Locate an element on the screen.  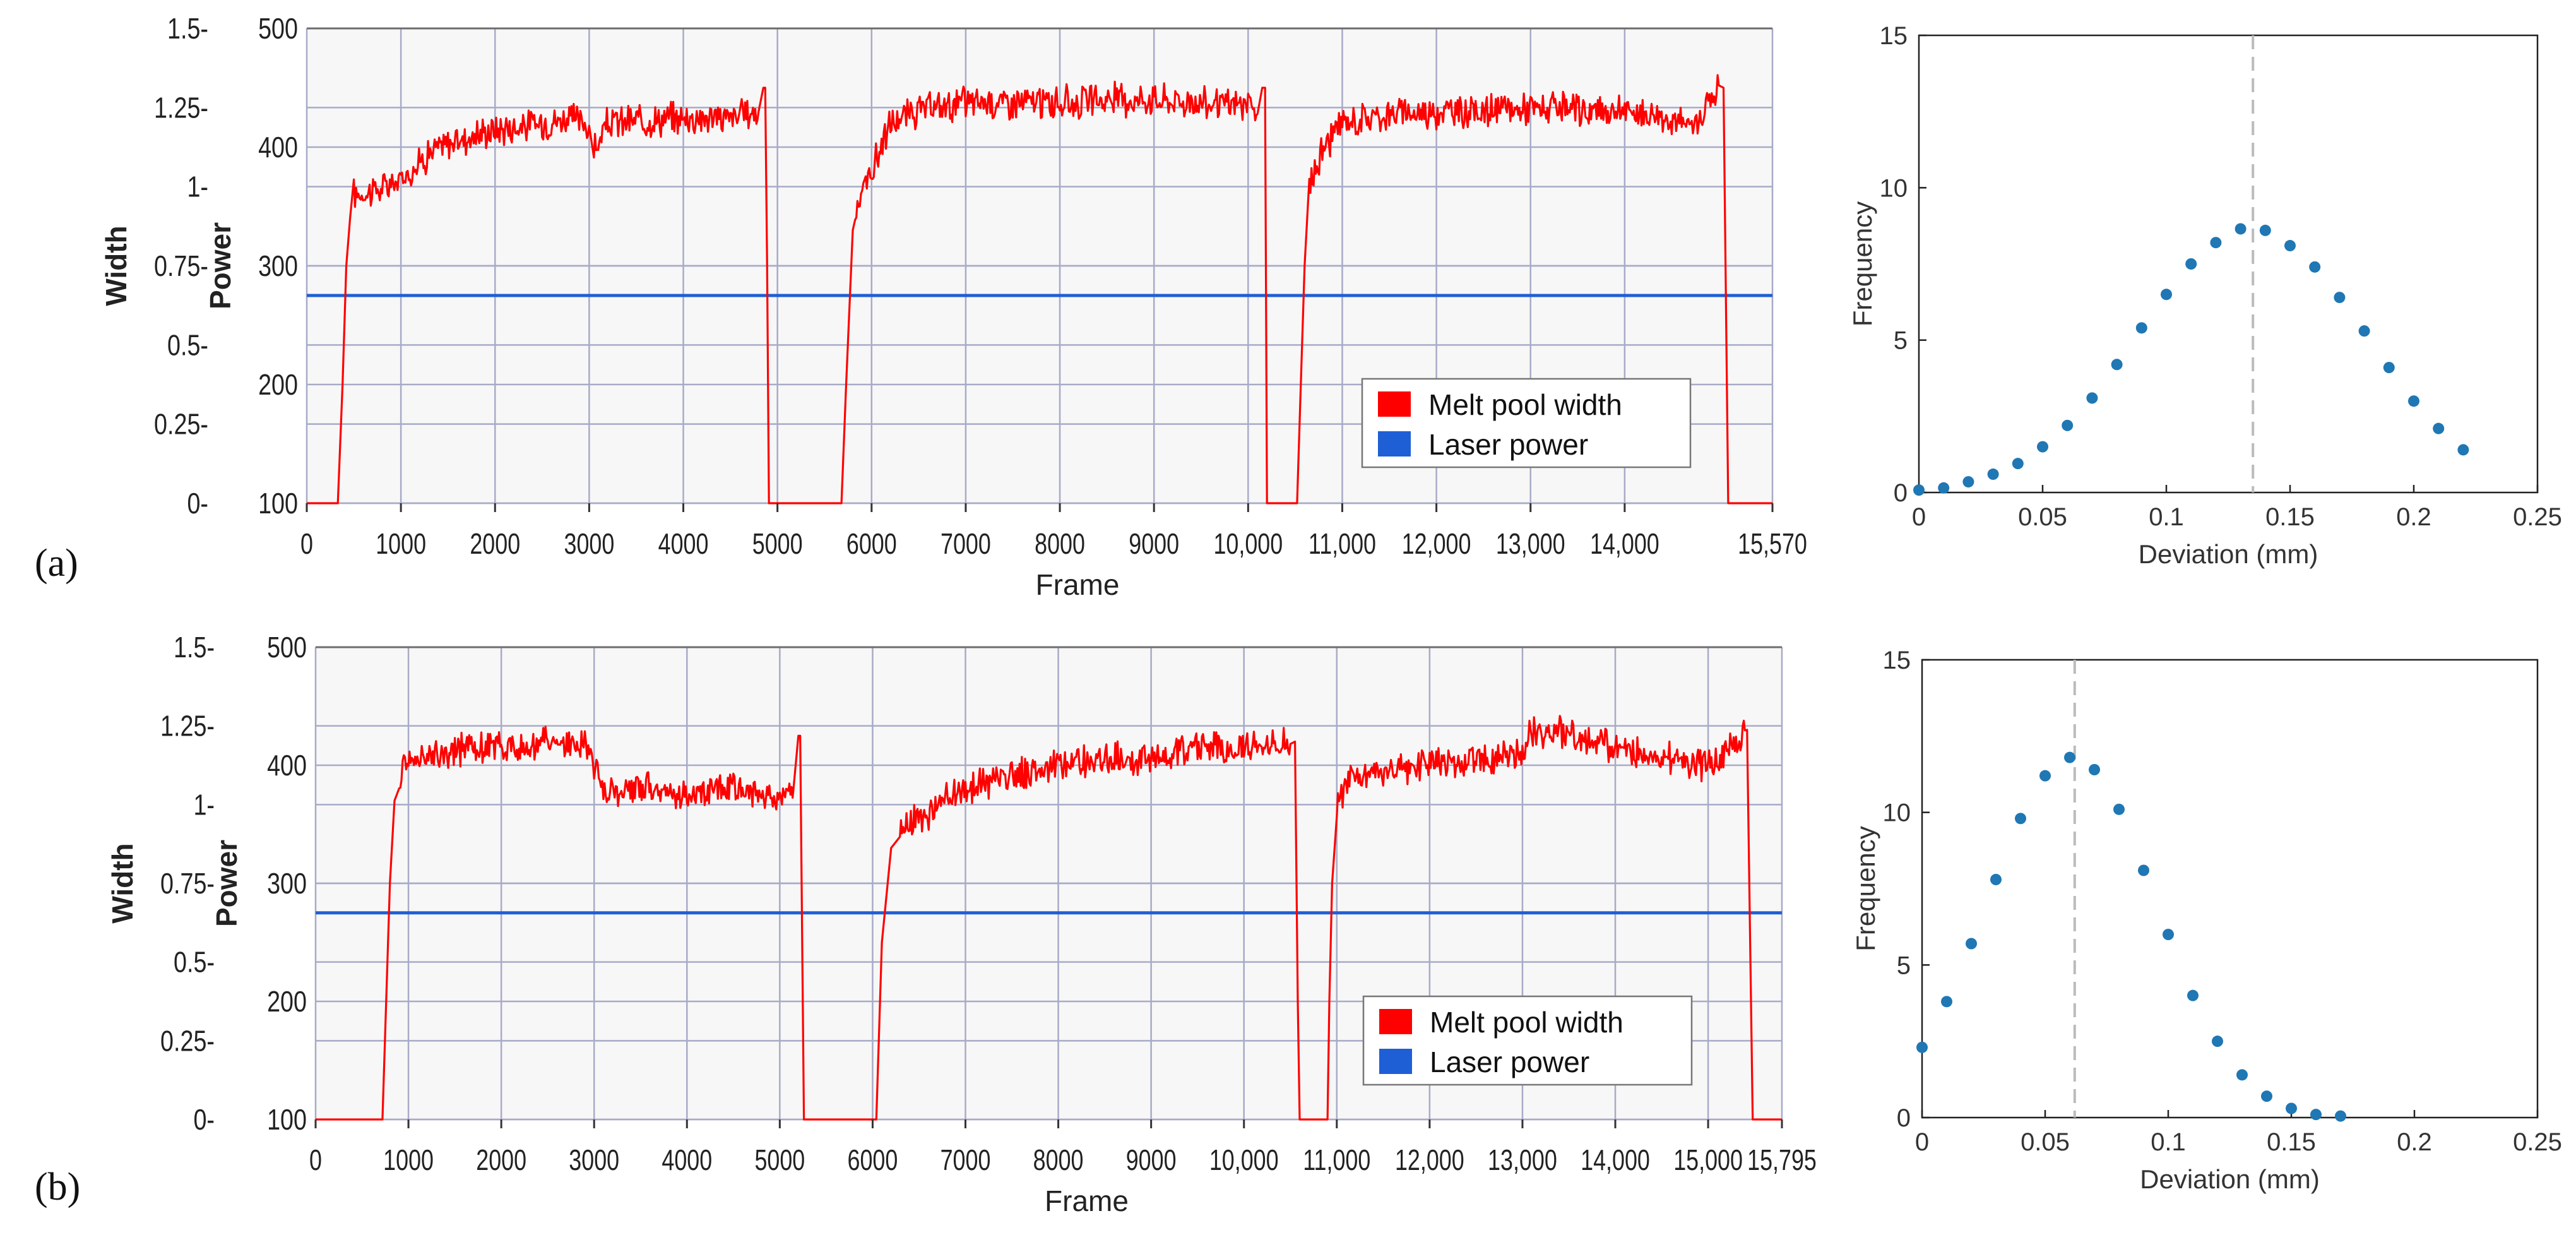
hist-x-tick-label: 0.1 is located at coordinates (2169, 1142).